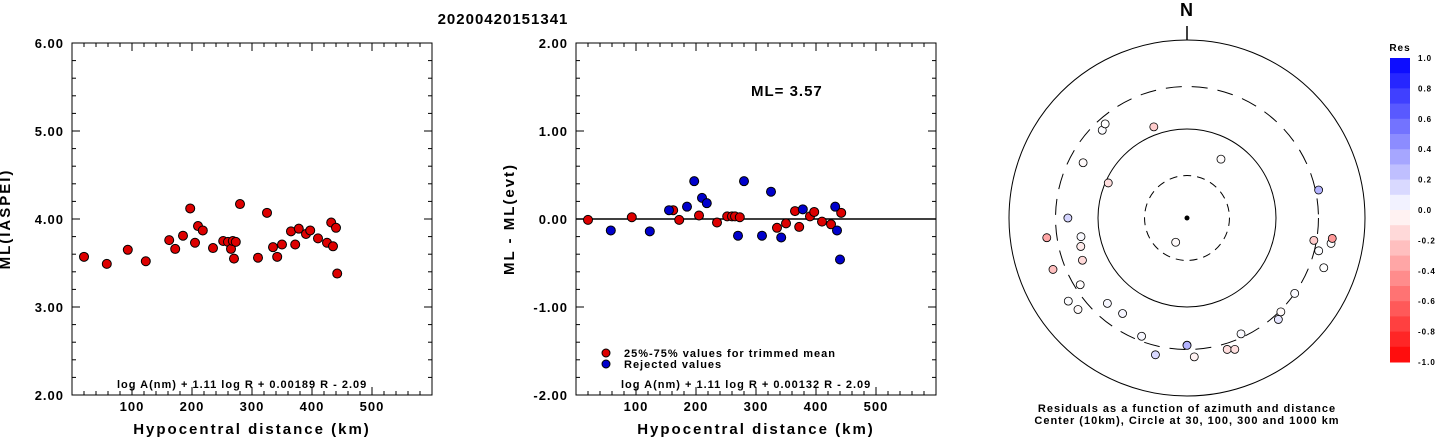  I want to click on y-tick-label: -1.00, so click(550, 307).